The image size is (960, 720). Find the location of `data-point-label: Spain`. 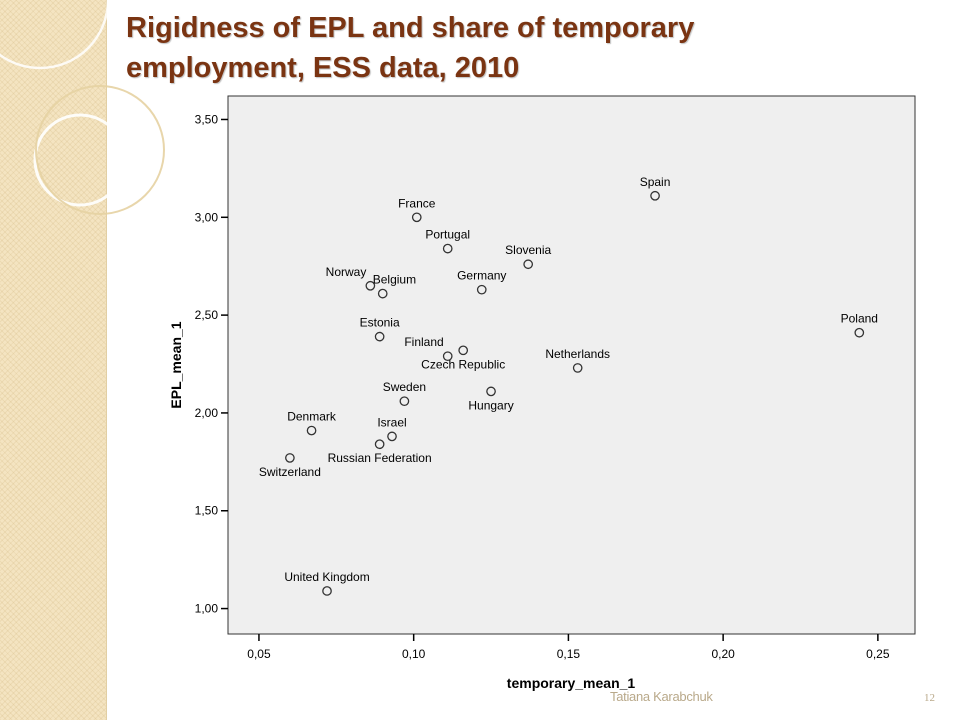

data-point-label: Spain is located at coordinates (655, 182).